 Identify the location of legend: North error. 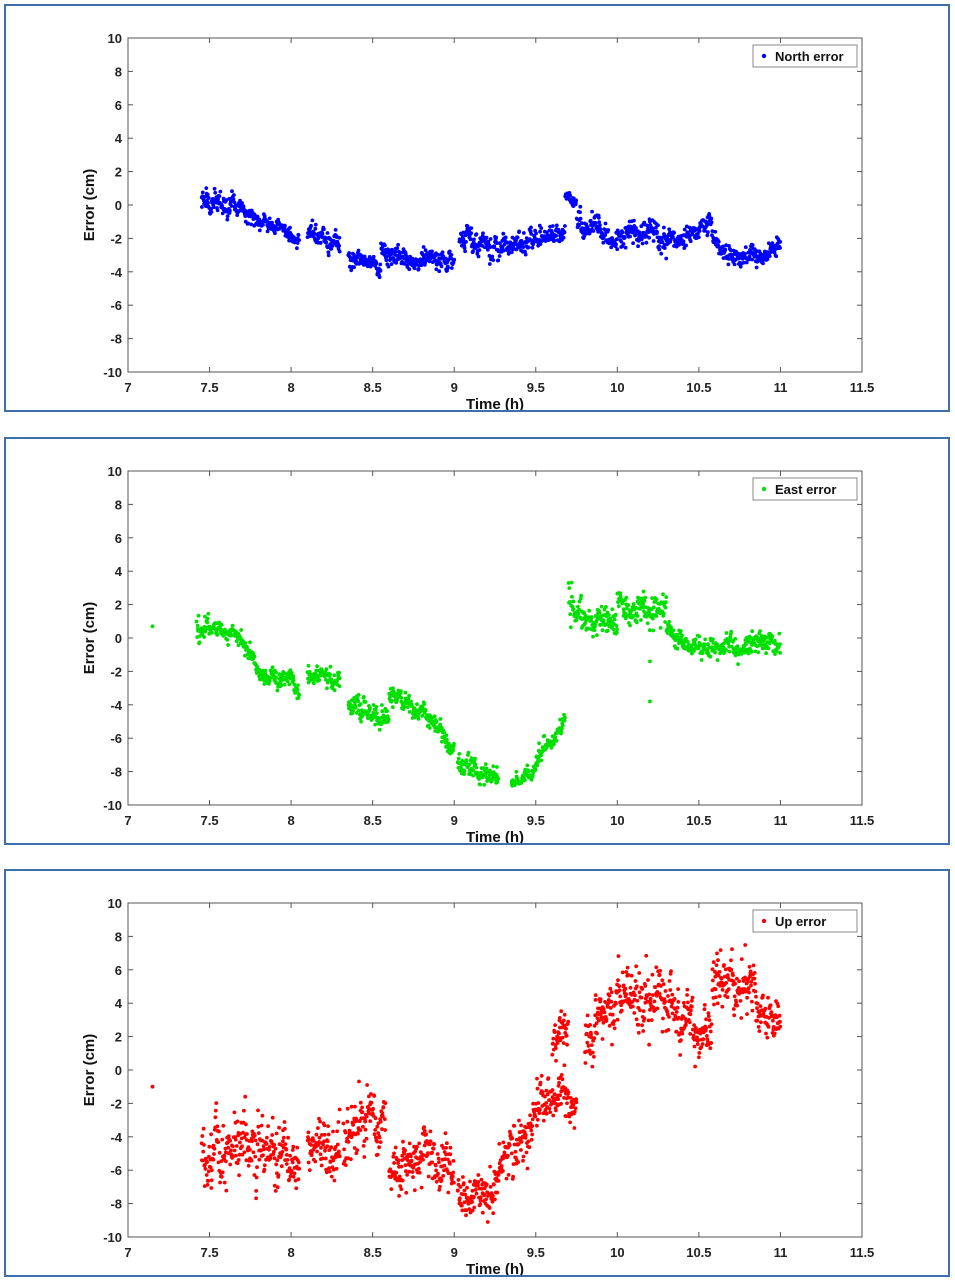
(805, 56).